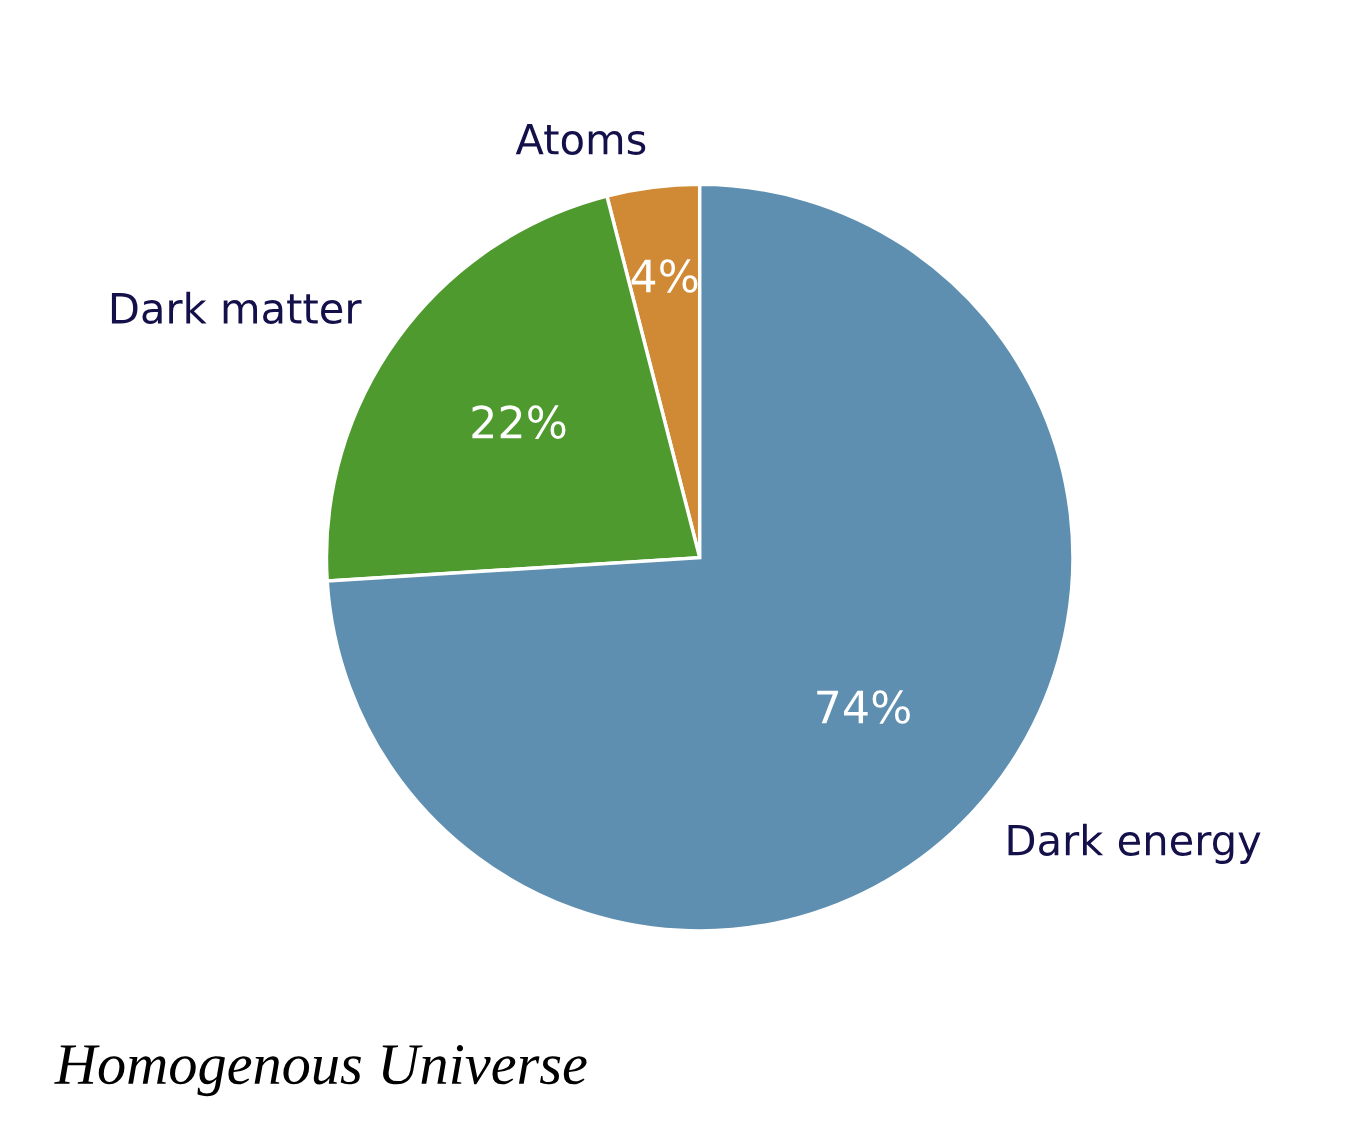 The width and height of the screenshot is (1372, 1138). Describe the element at coordinates (320, 1071) in the screenshot. I see `text: Homogenous Universe` at that location.